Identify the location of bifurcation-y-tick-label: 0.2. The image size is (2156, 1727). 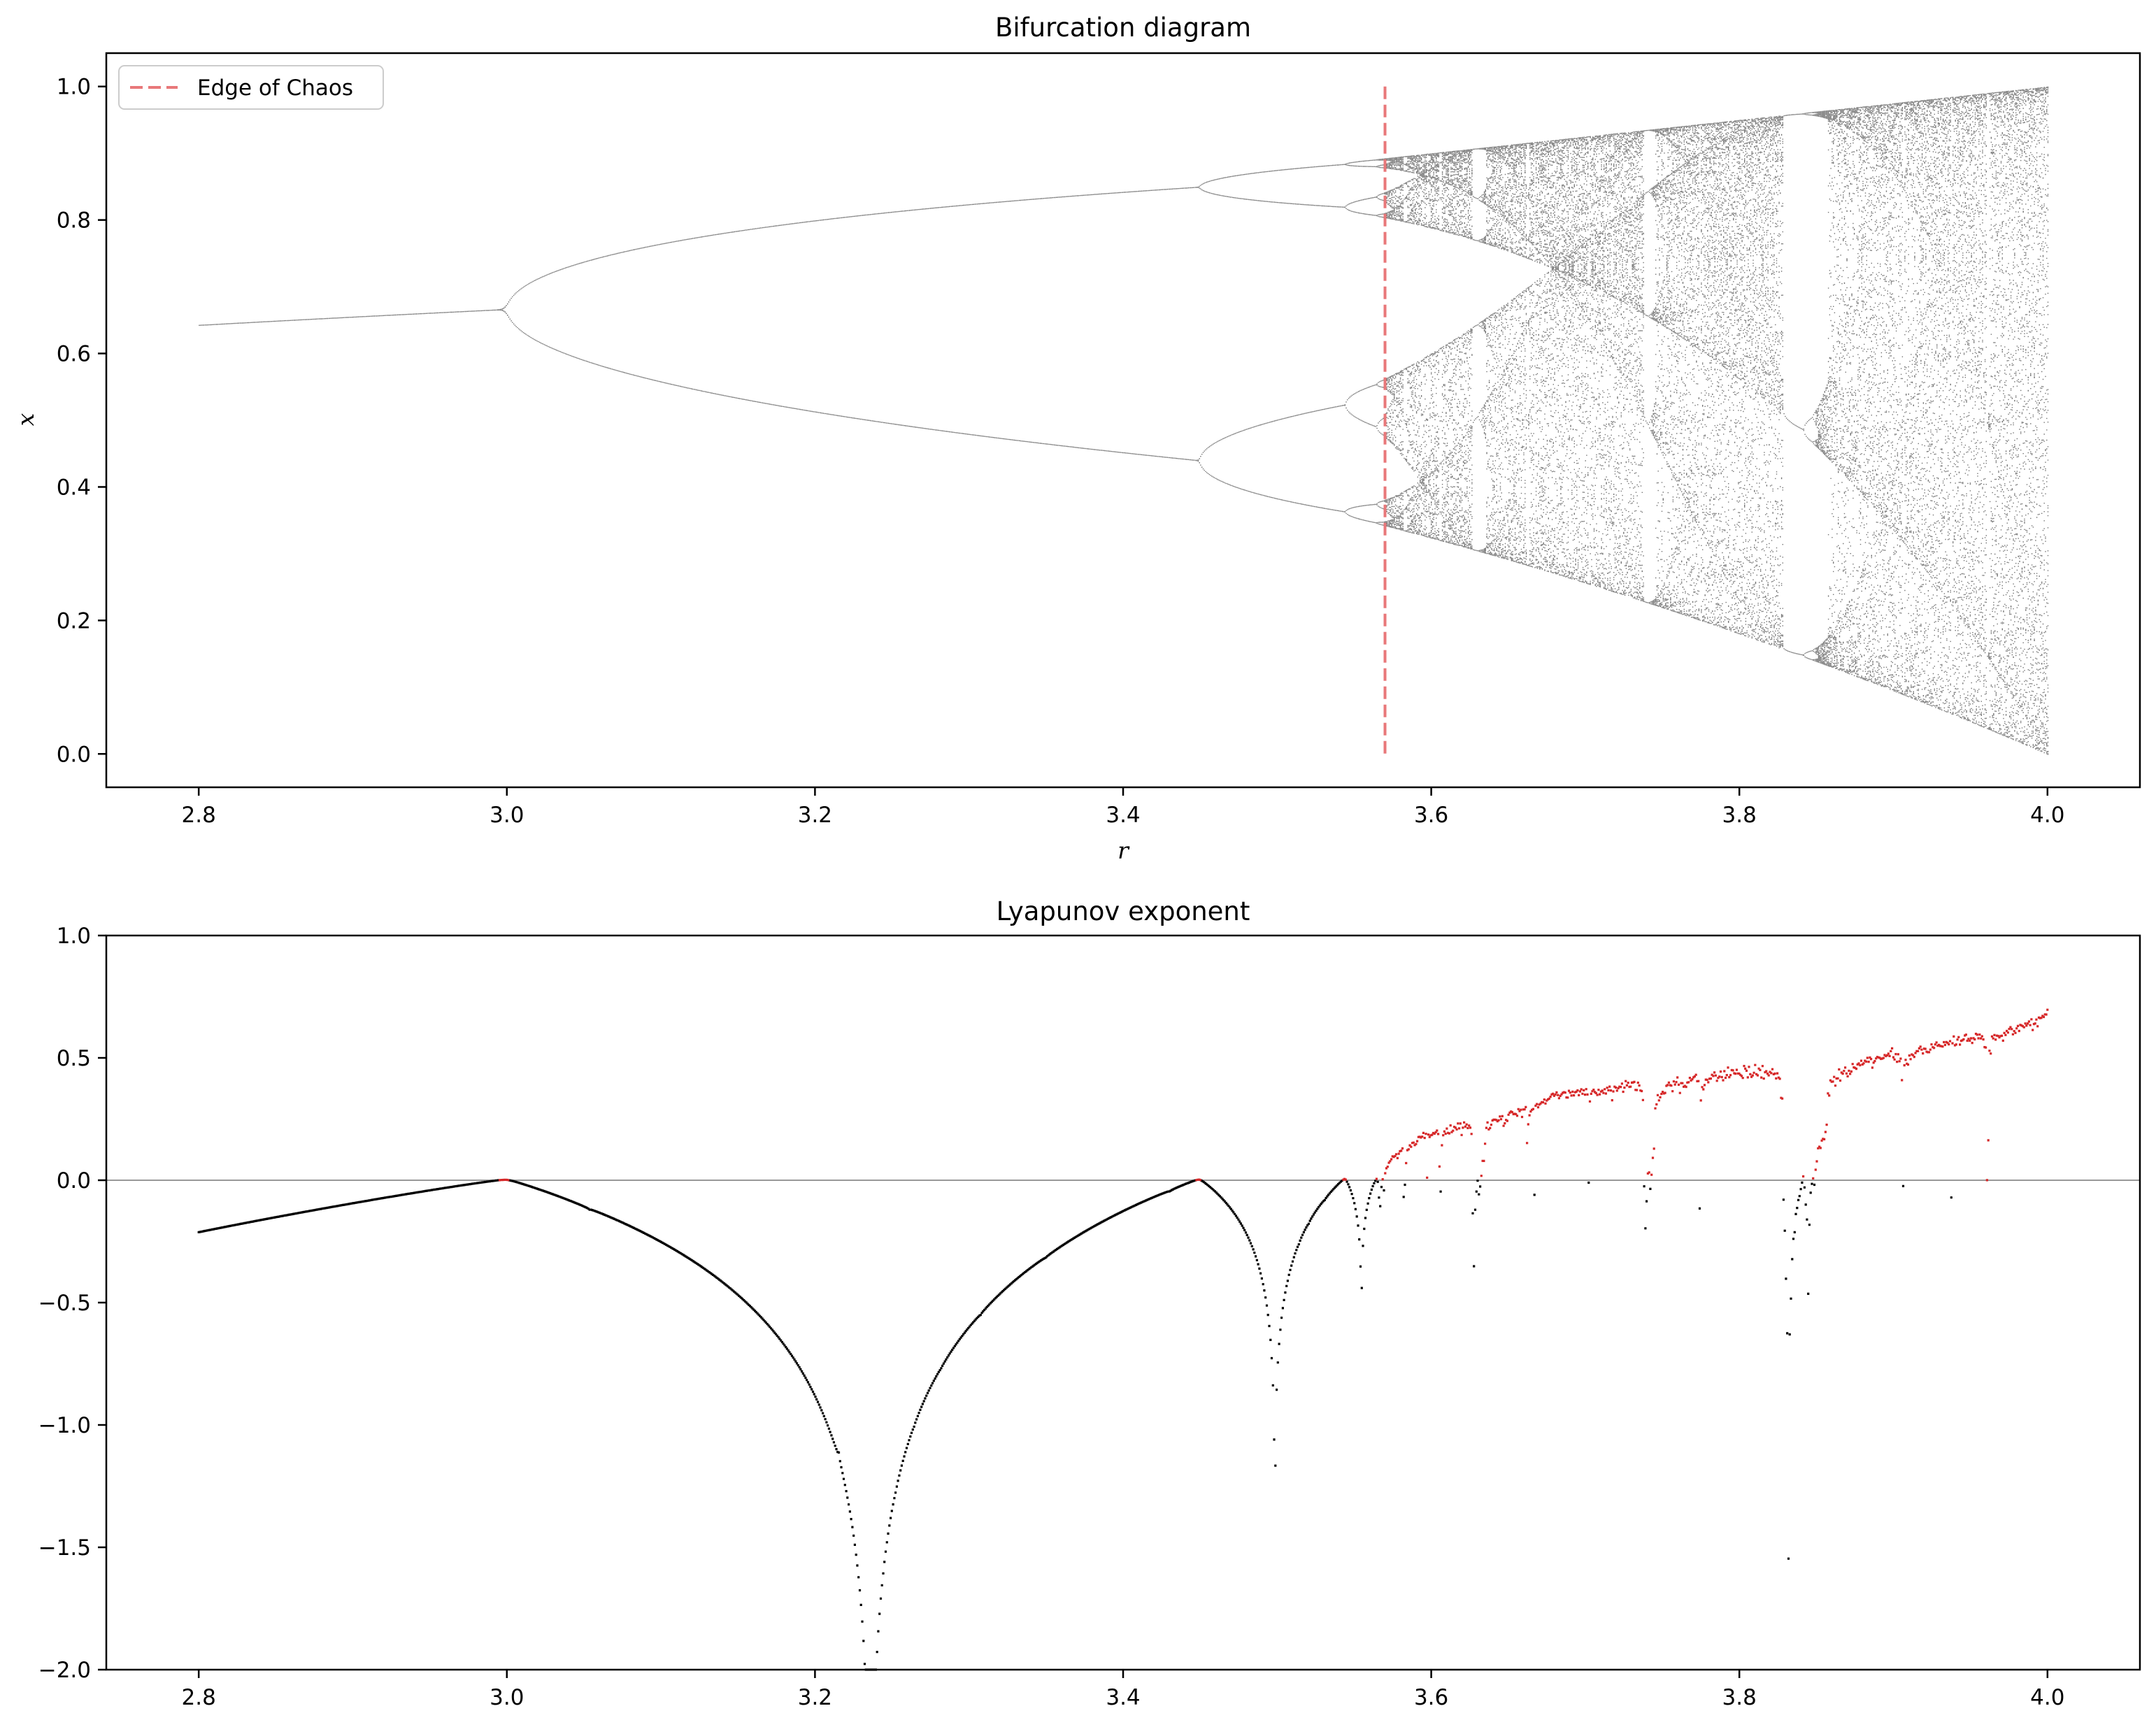
(74, 620).